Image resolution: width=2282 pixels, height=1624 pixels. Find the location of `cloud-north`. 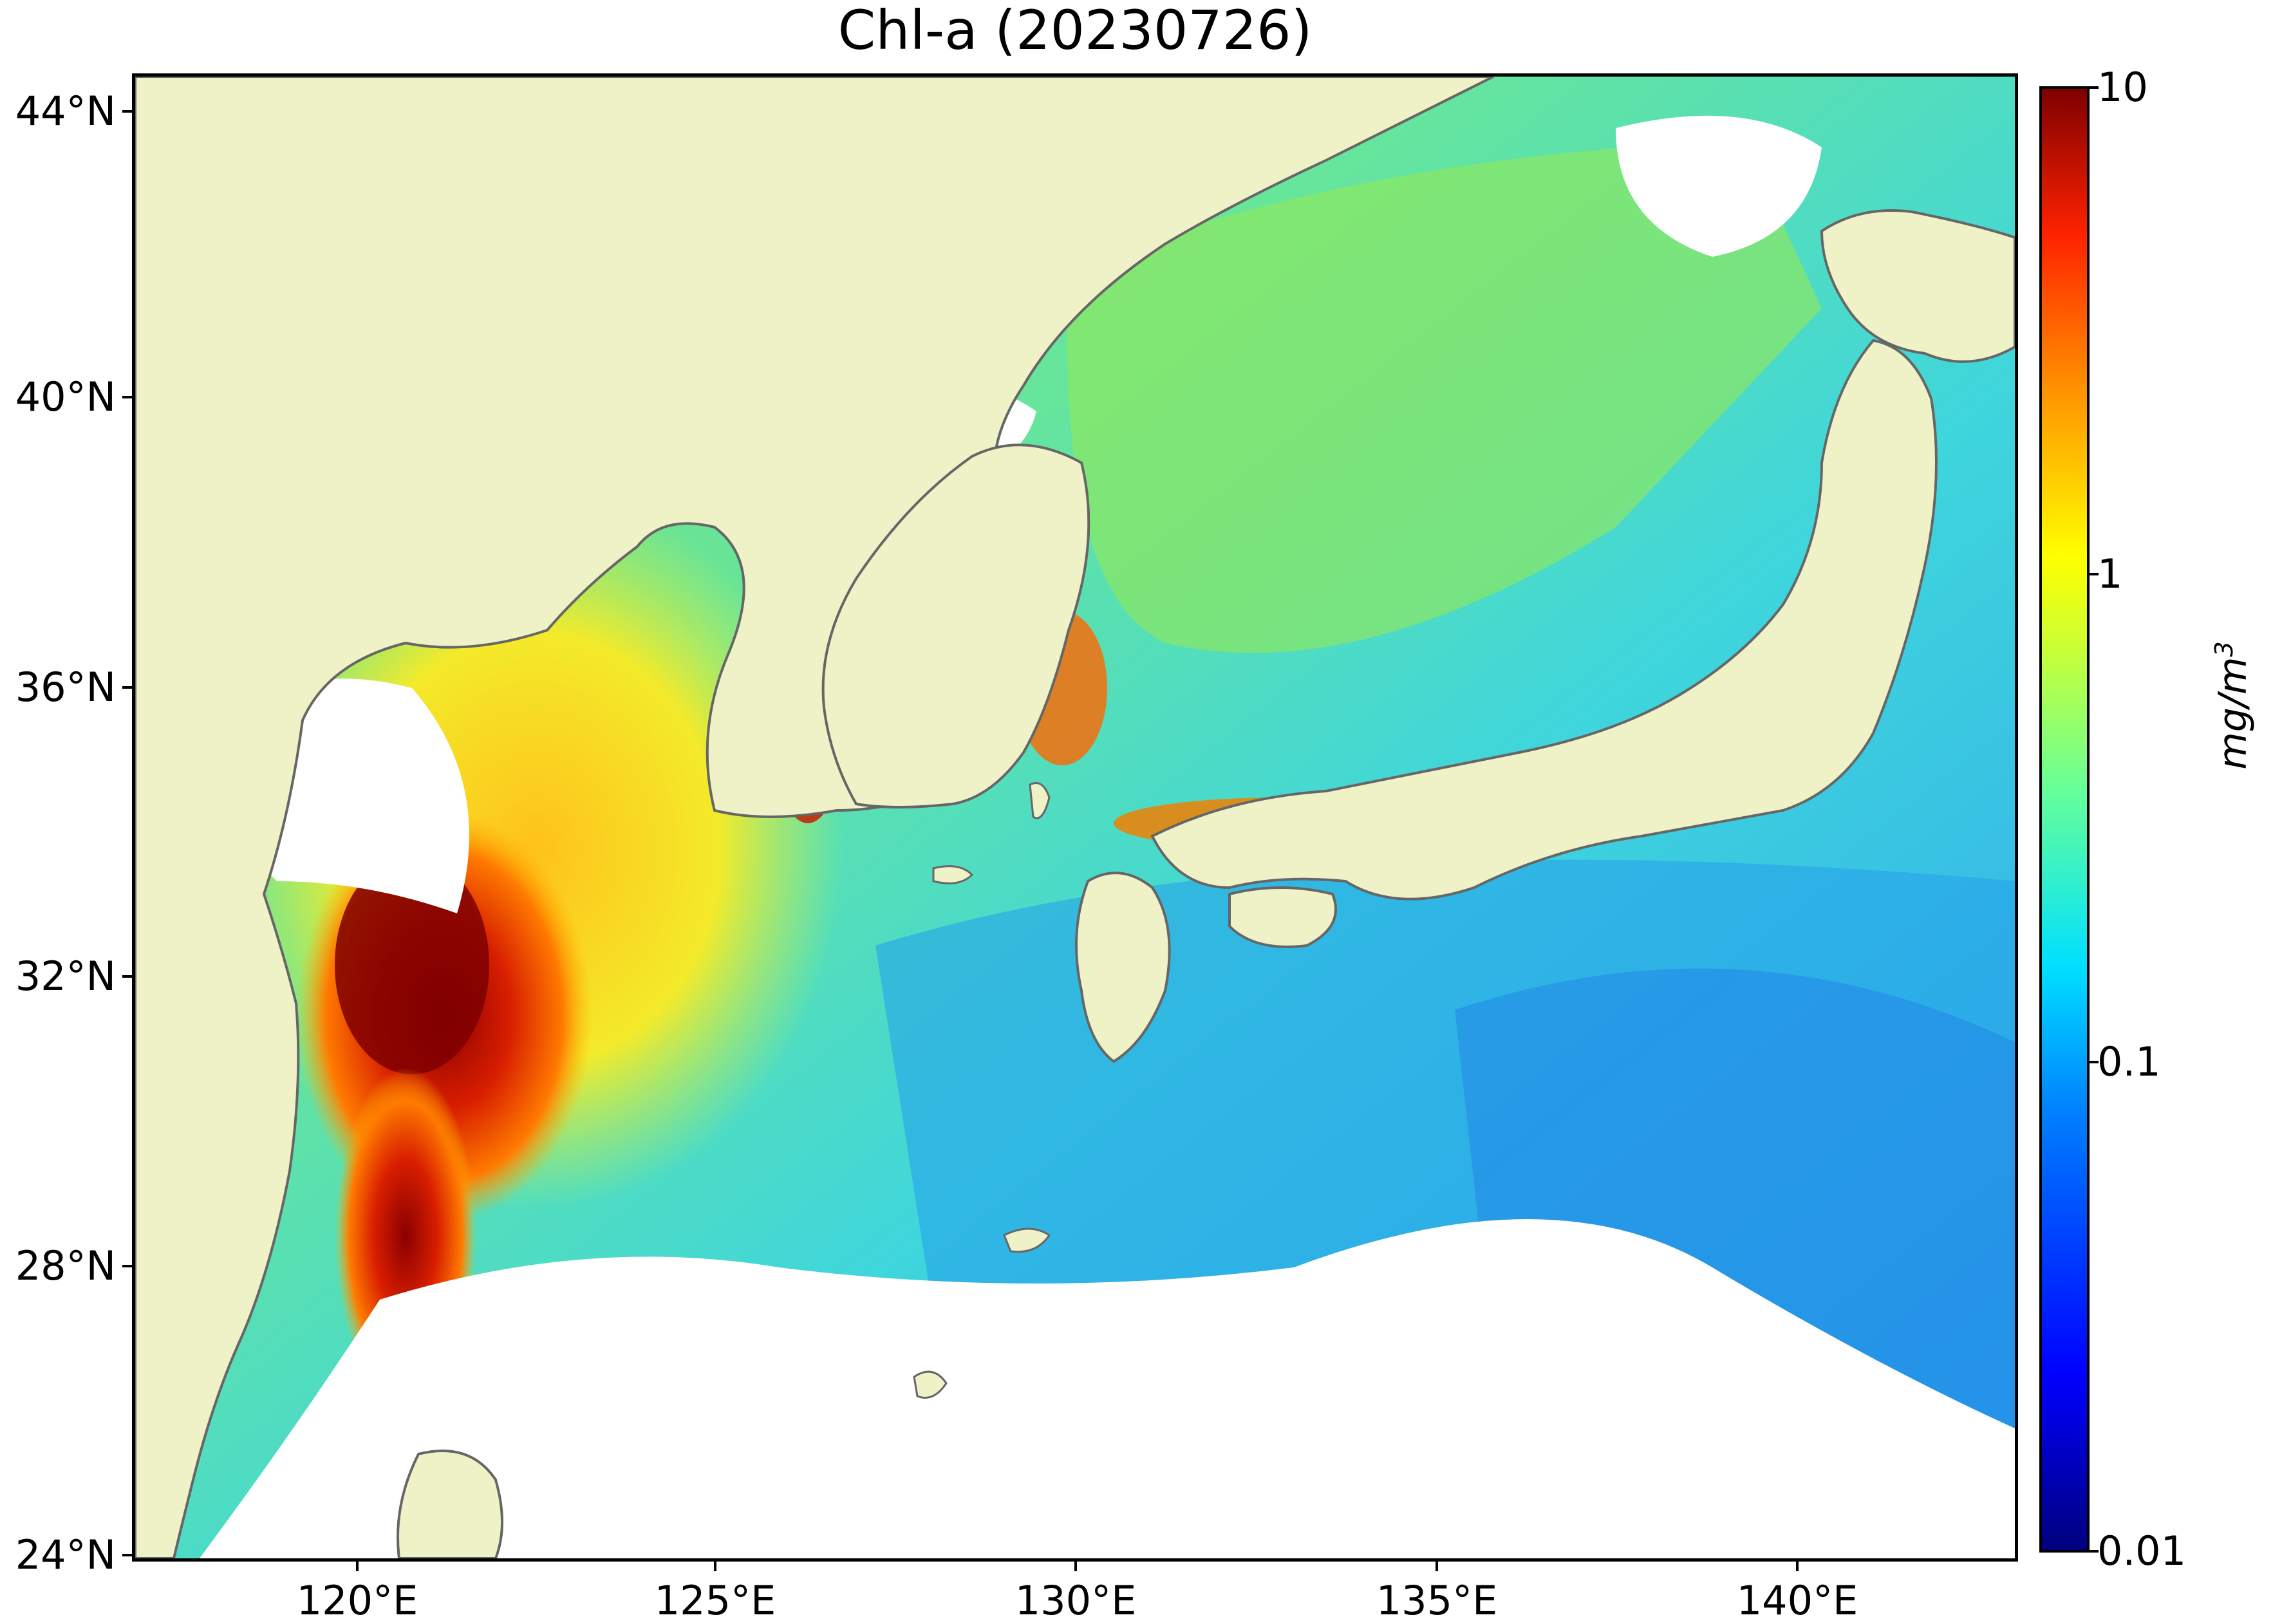

cloud-north is located at coordinates (1719, 186).